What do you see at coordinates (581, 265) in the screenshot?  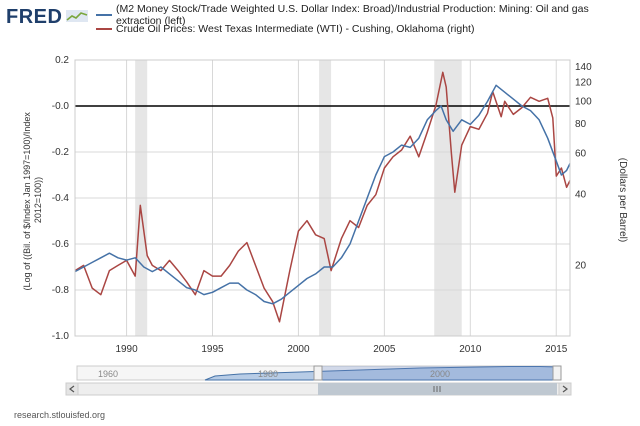 I see `right-tick-label: 20` at bounding box center [581, 265].